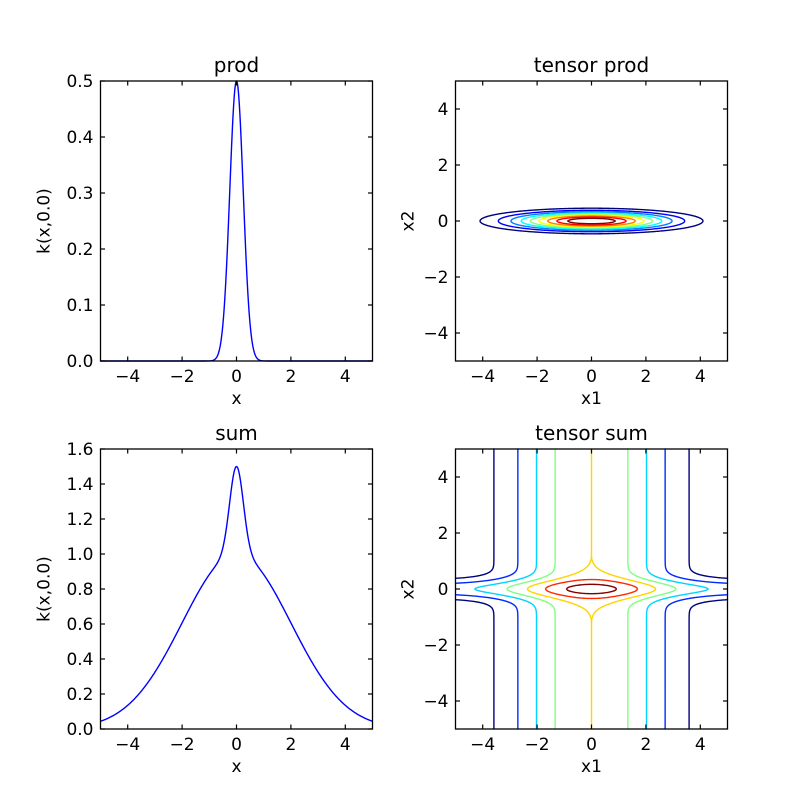 The image size is (812, 812). I want to click on y-tick-label: 0.6, so click(79, 625).